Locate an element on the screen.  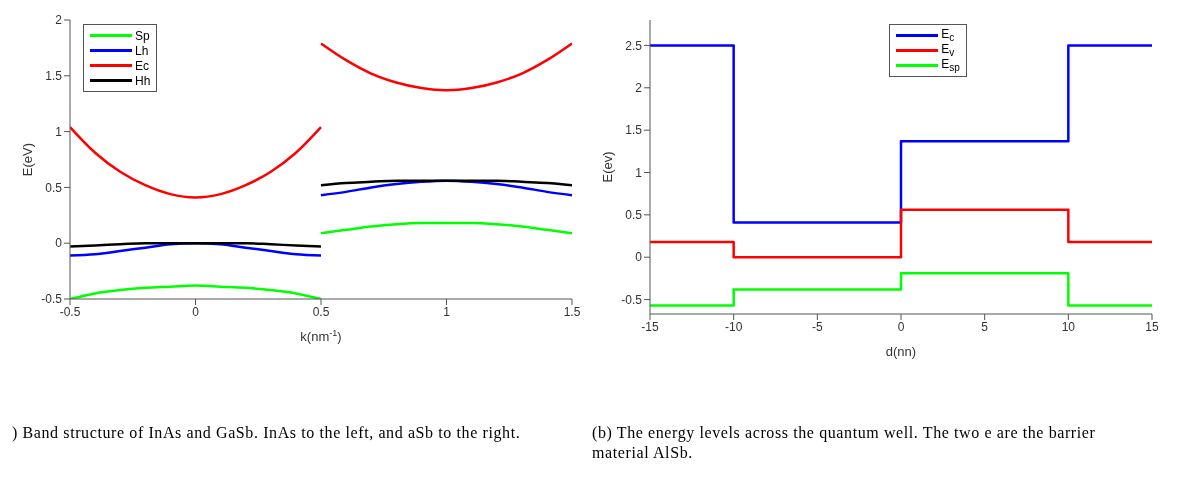
x-tick-label: -5 is located at coordinates (817, 326).